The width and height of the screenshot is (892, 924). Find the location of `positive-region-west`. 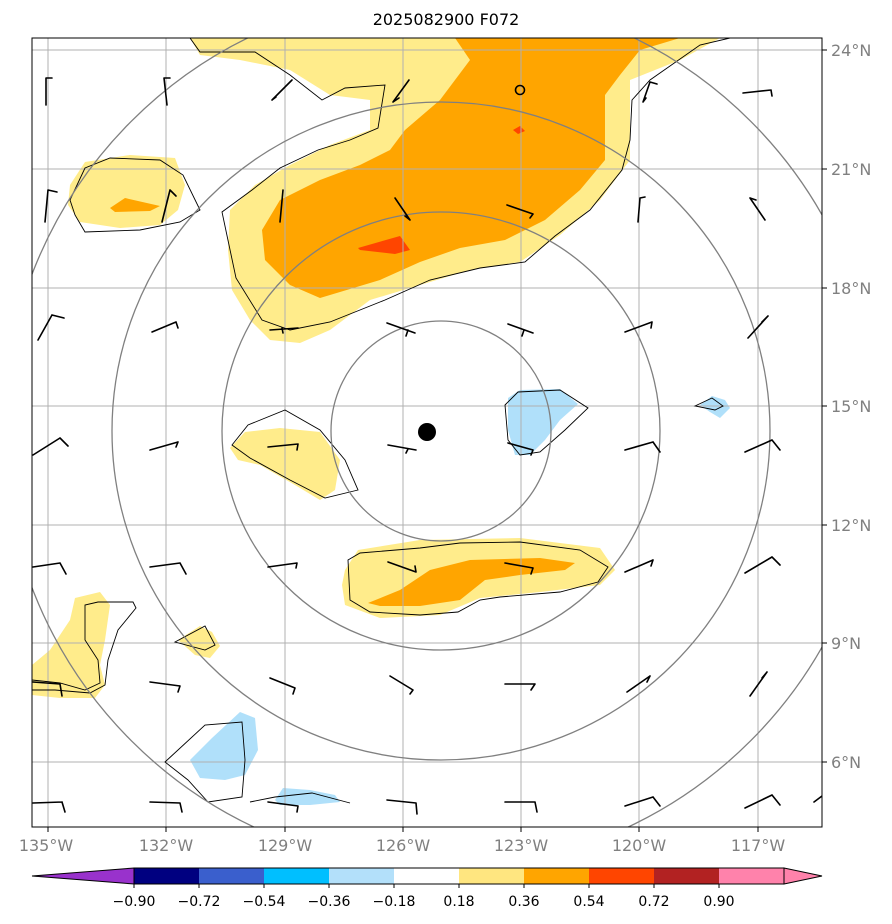

positive-region-west is located at coordinates (126, 191).